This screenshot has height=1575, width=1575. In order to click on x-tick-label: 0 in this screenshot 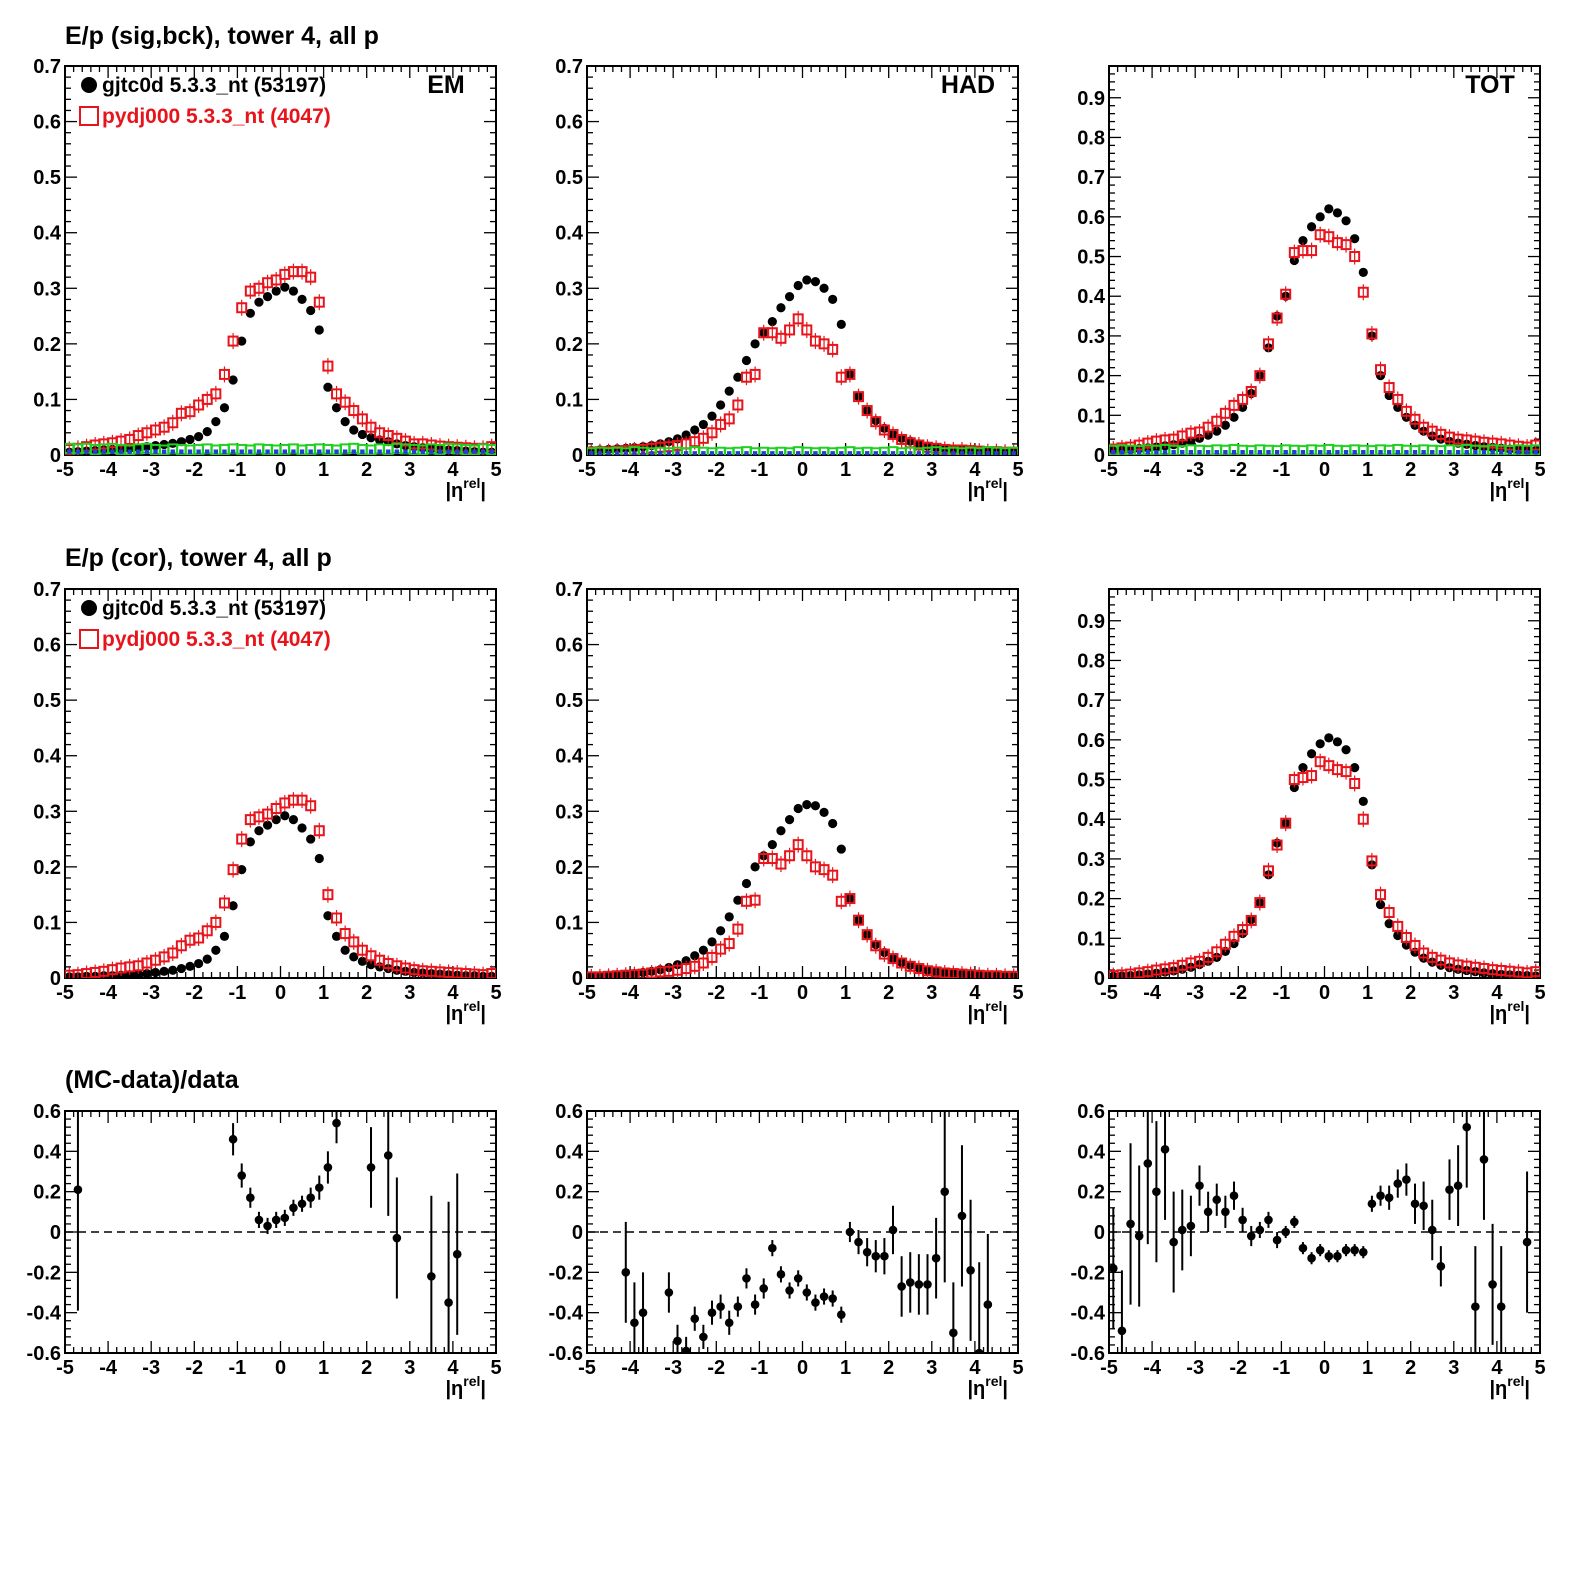, I will do `click(802, 993)`.